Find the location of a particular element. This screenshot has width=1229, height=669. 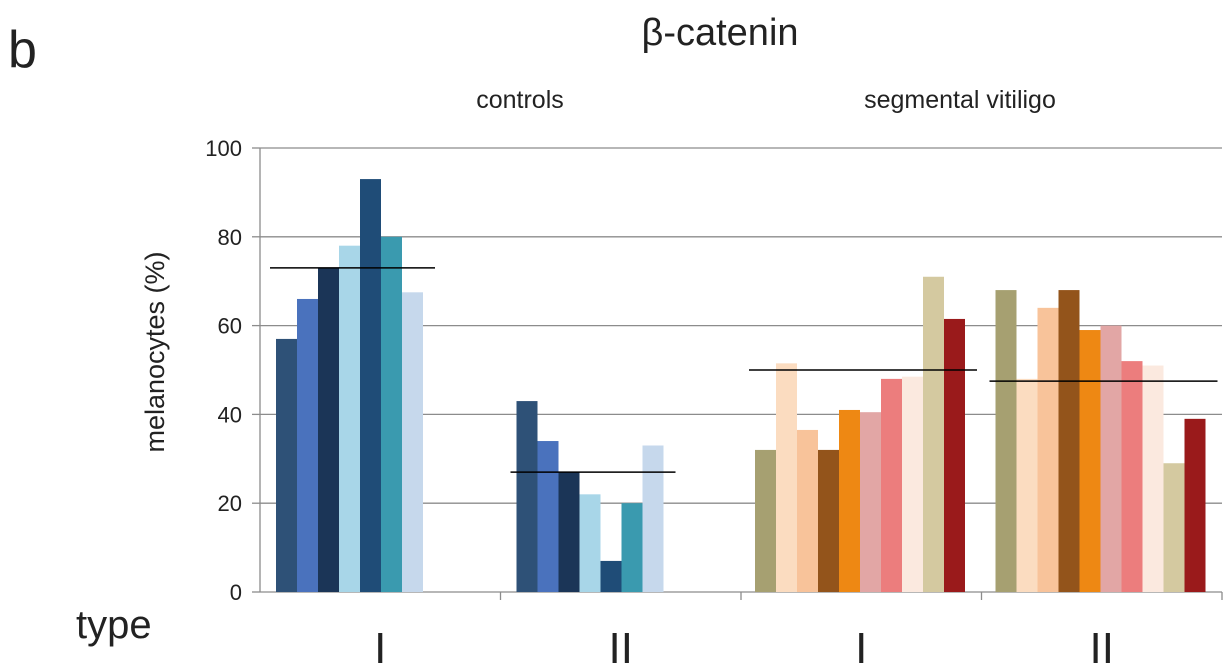

chart-title: β-catenin is located at coordinates (720, 33).